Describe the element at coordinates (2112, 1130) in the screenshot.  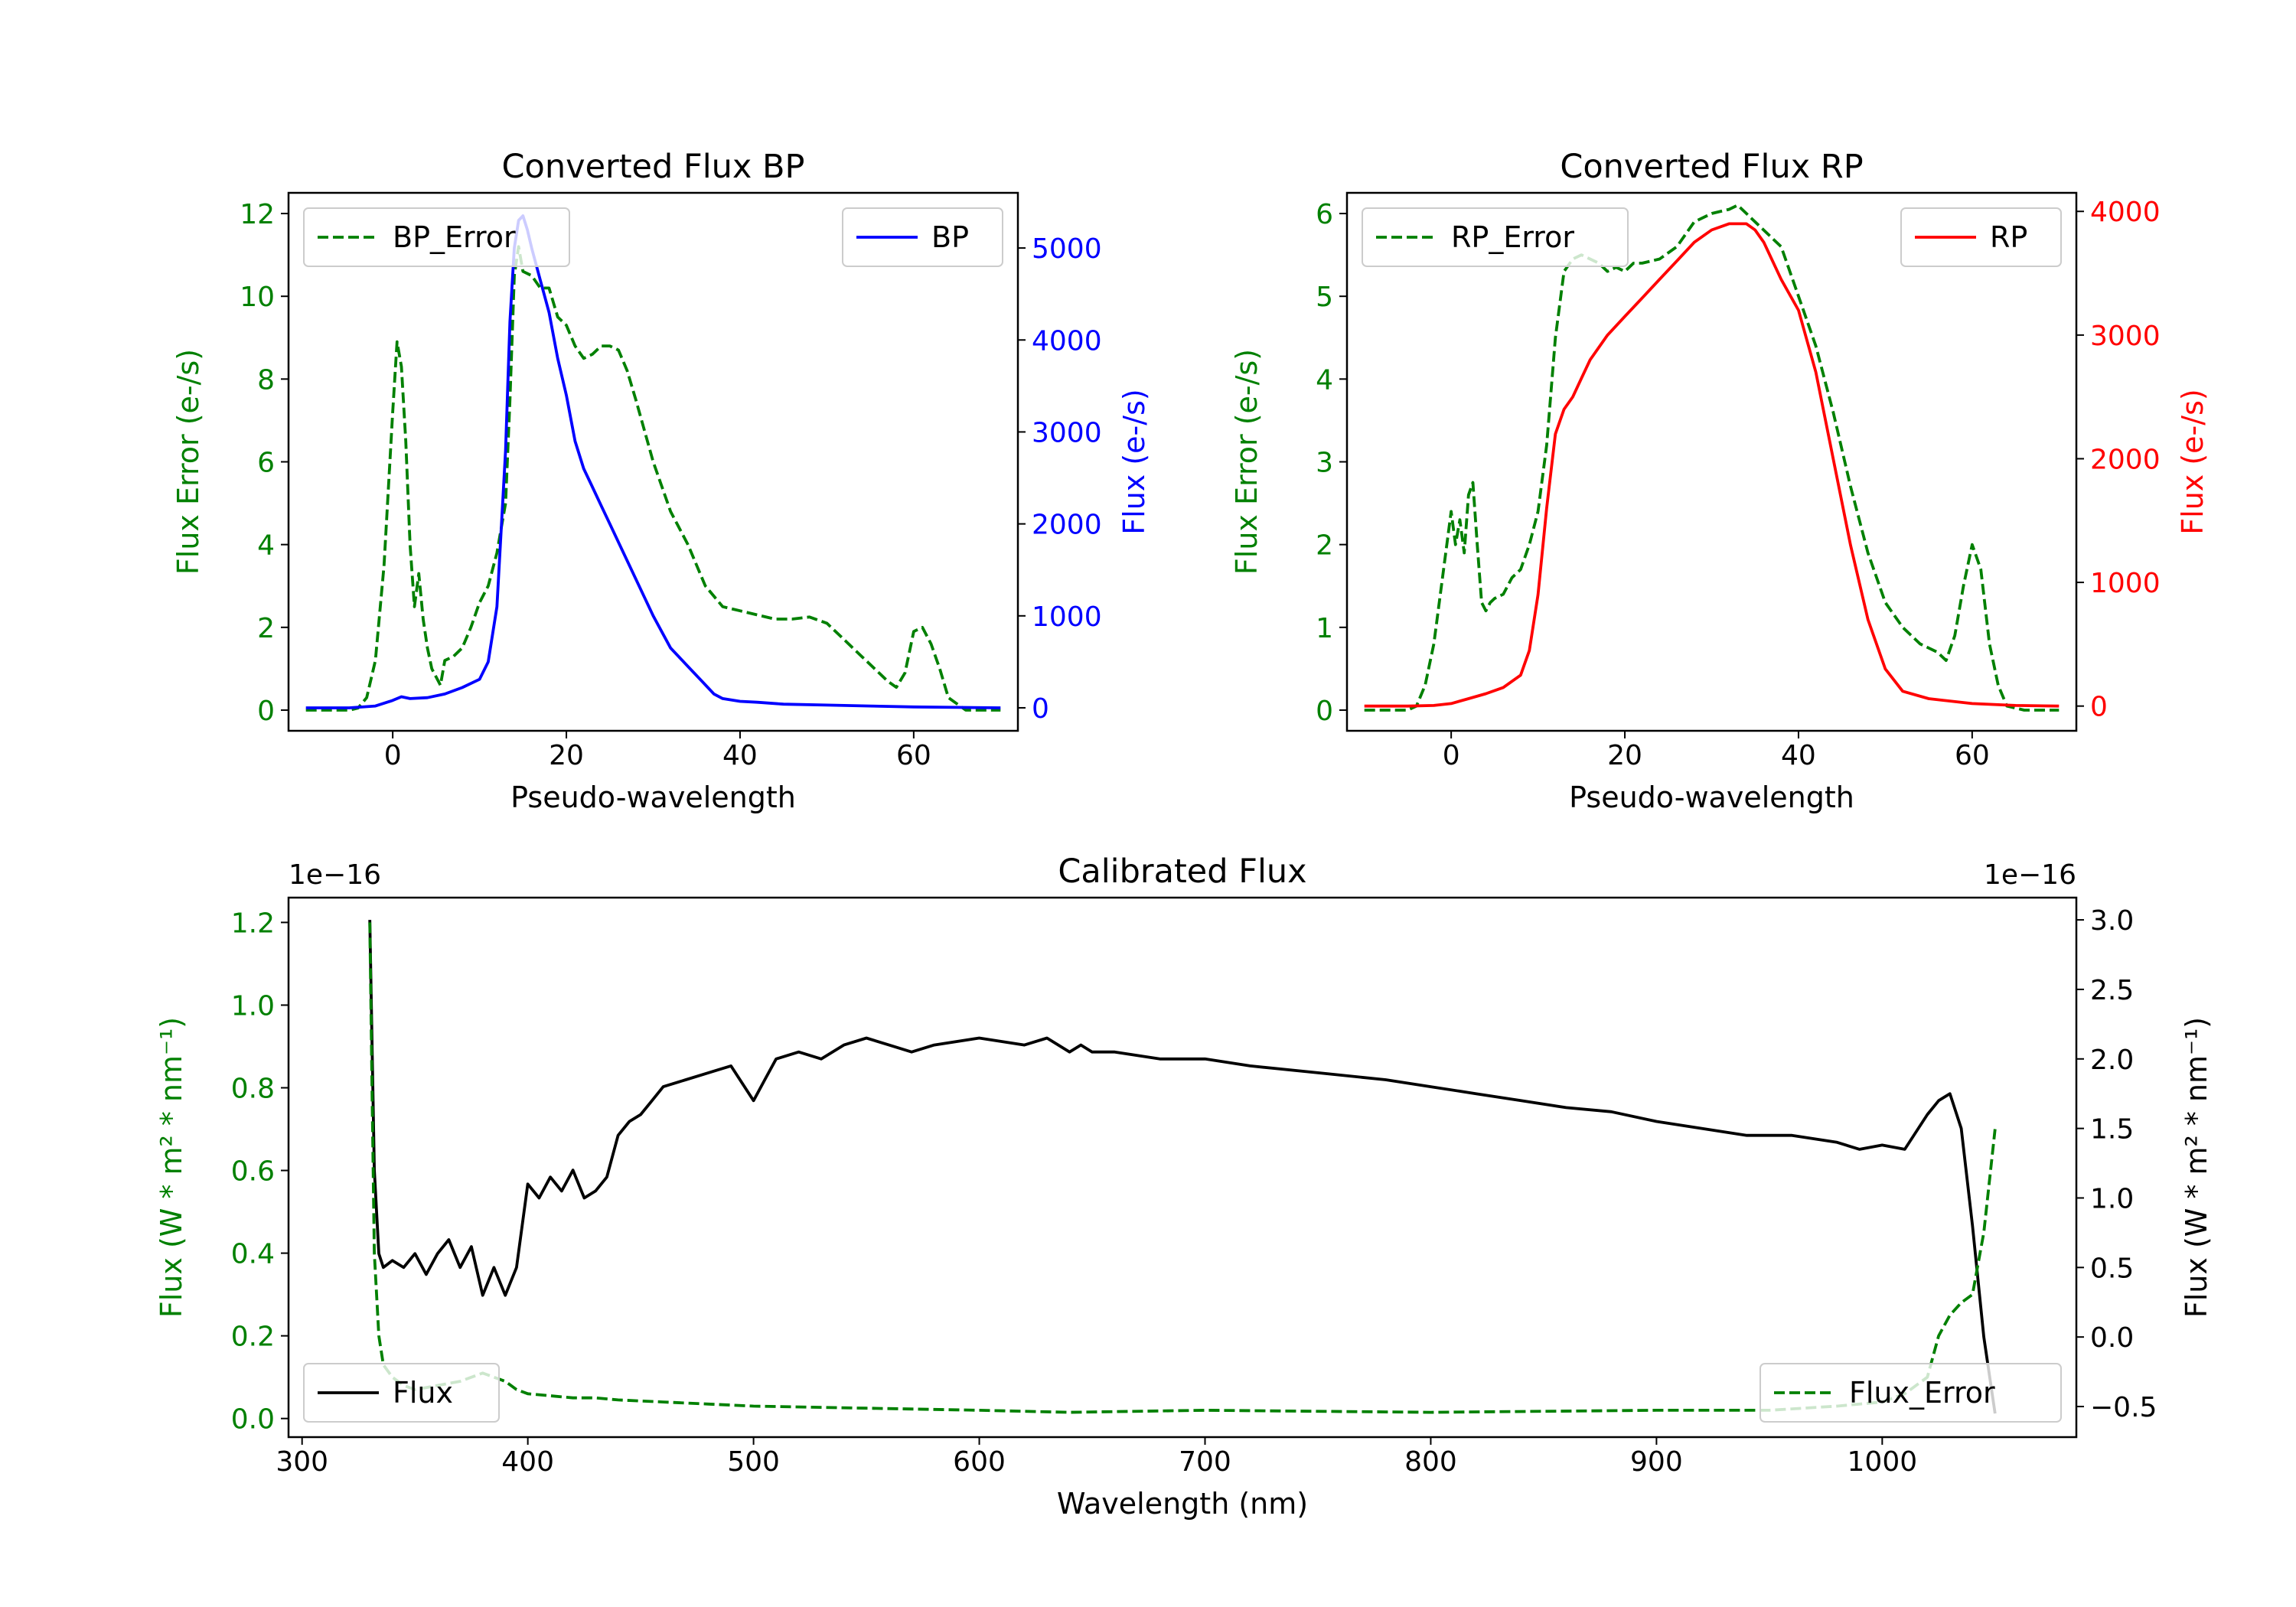
I see `y-right-tick-label: 1.5` at that location.